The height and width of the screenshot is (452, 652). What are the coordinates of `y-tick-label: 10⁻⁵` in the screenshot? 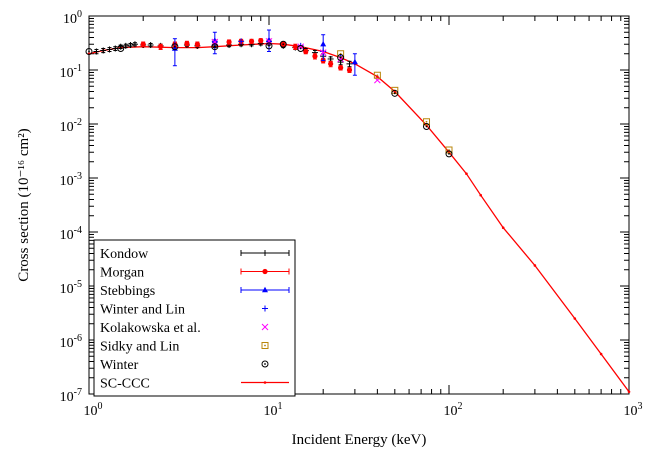 It's located at (71, 288).